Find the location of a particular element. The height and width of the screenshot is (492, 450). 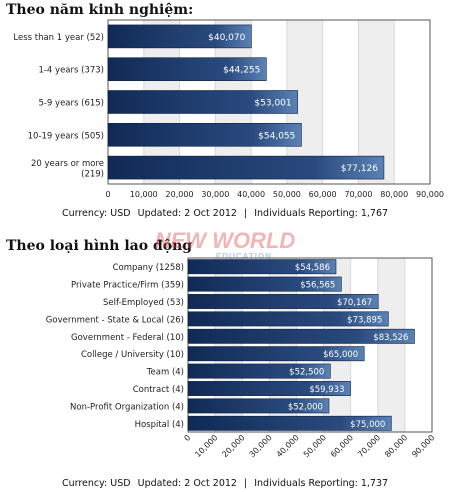

bar-value-label: $73,895 is located at coordinates (364, 320).